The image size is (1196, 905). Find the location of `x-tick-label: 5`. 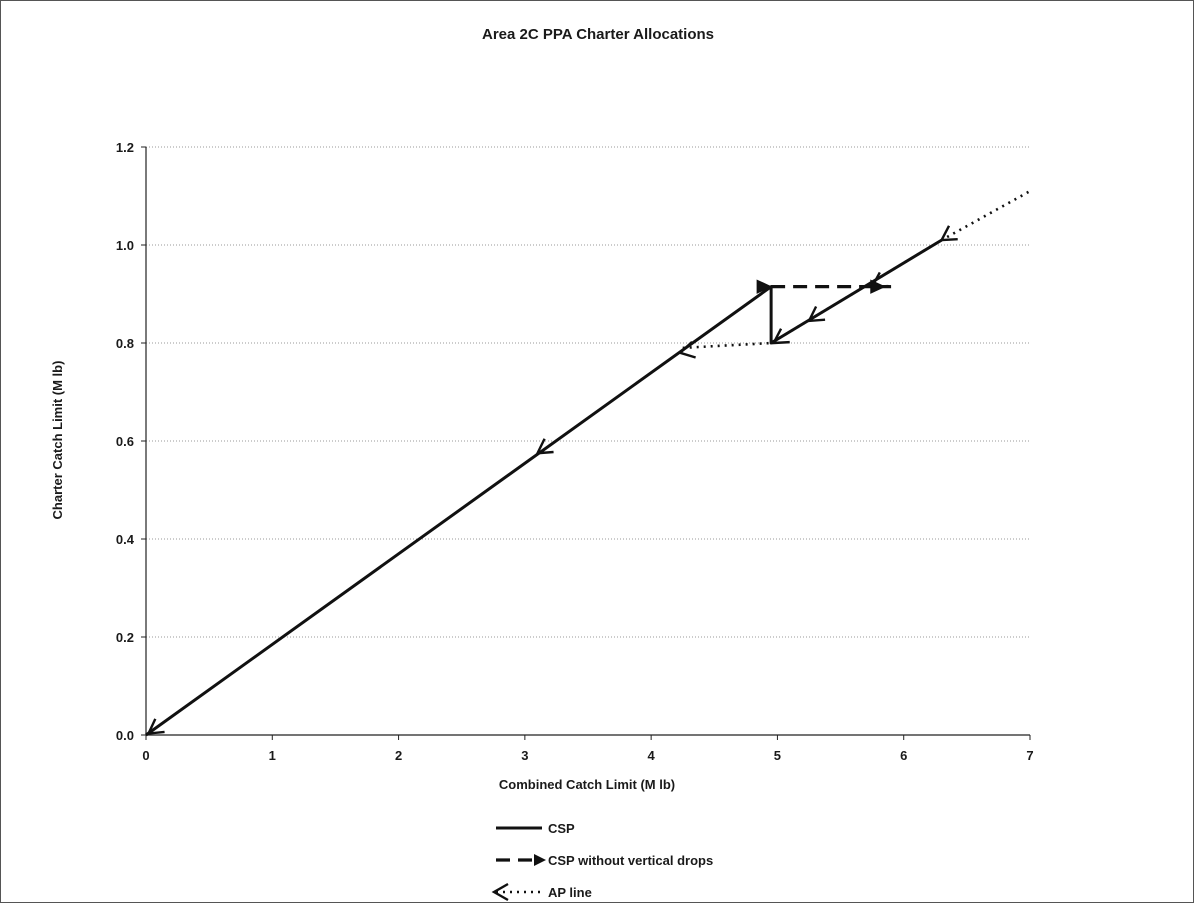

x-tick-label: 5 is located at coordinates (777, 755).